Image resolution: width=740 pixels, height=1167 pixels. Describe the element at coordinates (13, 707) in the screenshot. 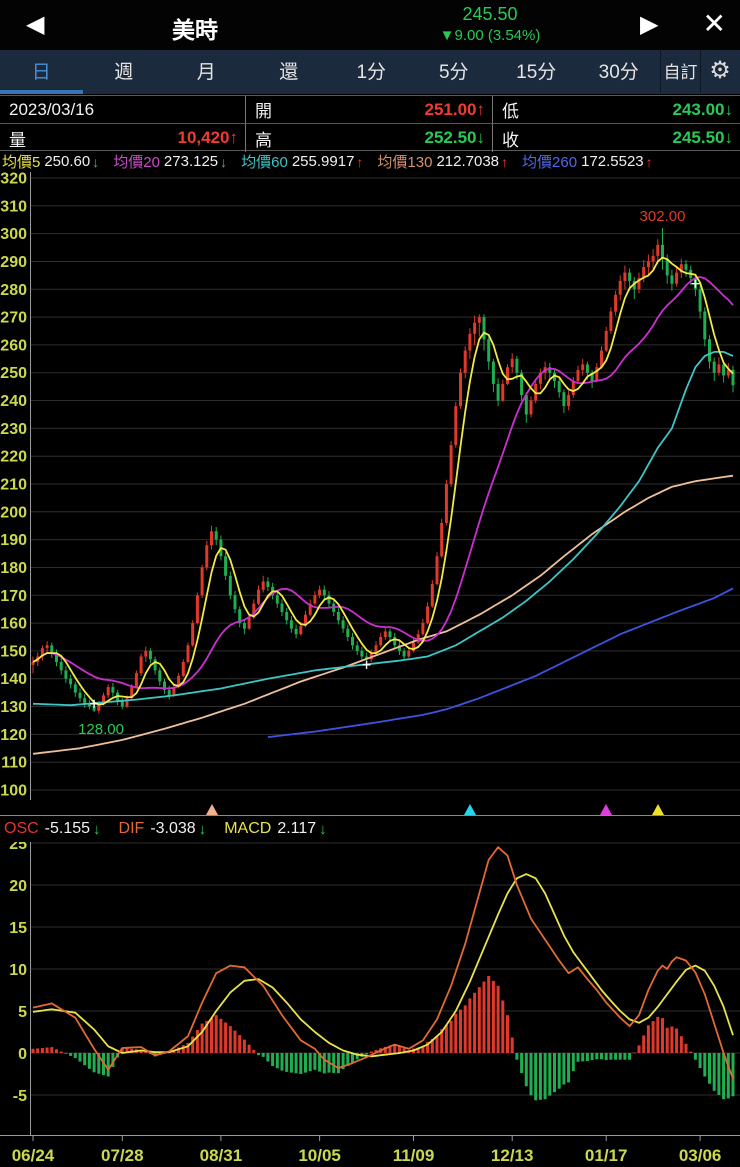

I see `main-y-tick: 130` at that location.